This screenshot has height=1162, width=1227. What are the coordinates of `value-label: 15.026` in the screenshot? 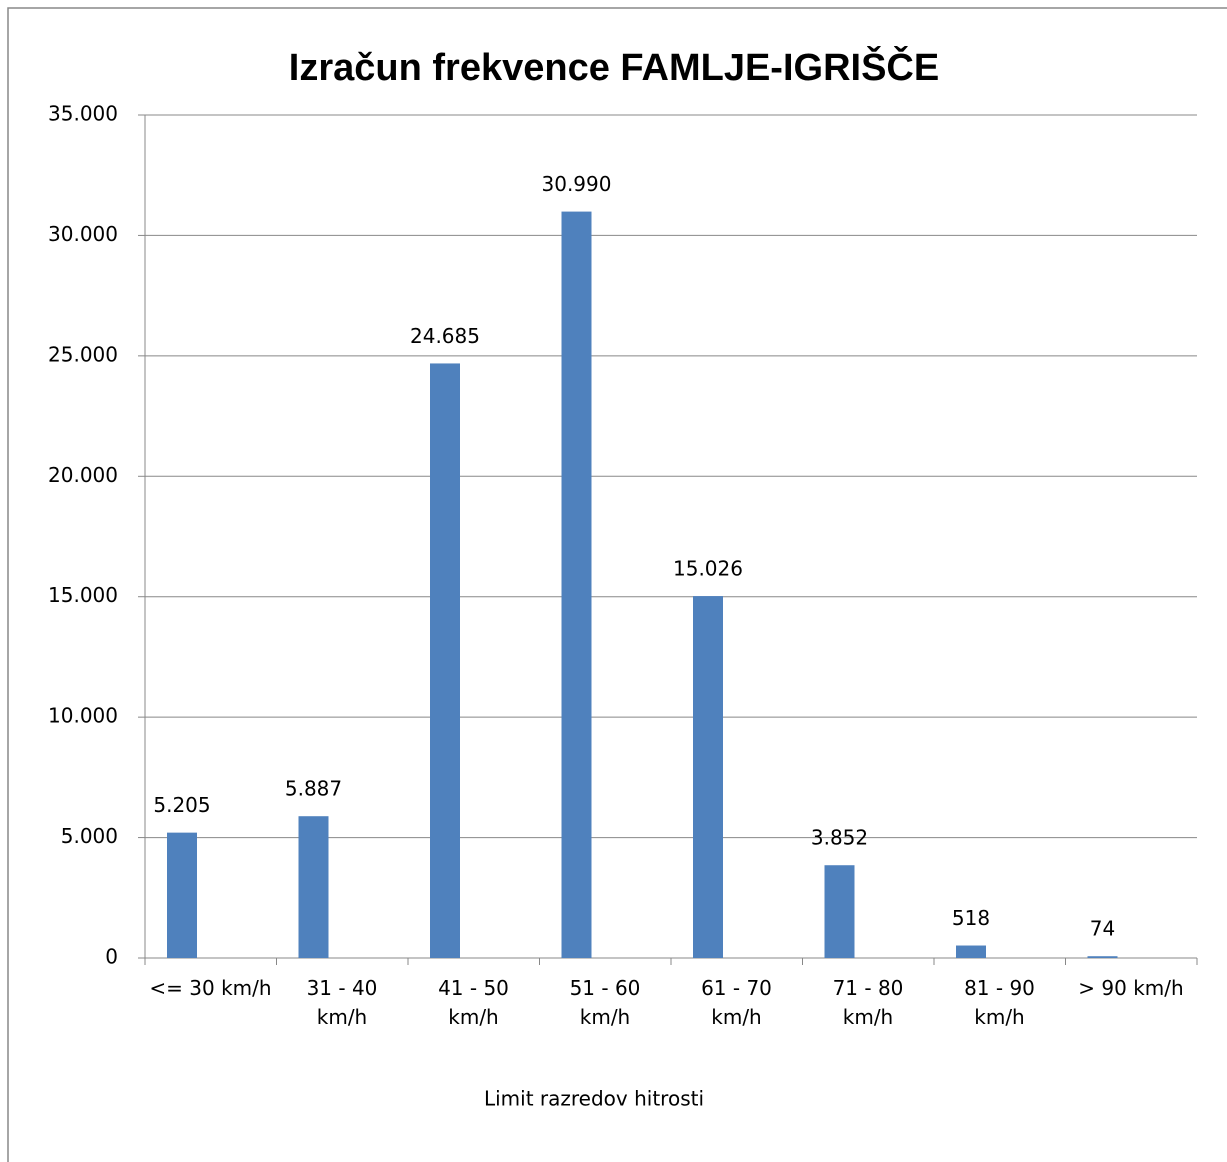 It's located at (708, 569).